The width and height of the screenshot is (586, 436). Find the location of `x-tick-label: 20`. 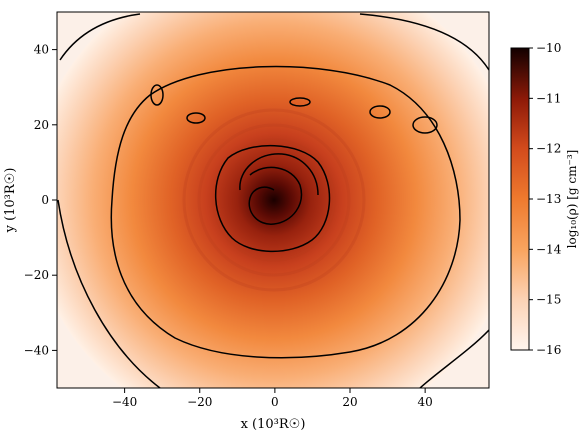

x-tick-label: 20 is located at coordinates (349, 402).